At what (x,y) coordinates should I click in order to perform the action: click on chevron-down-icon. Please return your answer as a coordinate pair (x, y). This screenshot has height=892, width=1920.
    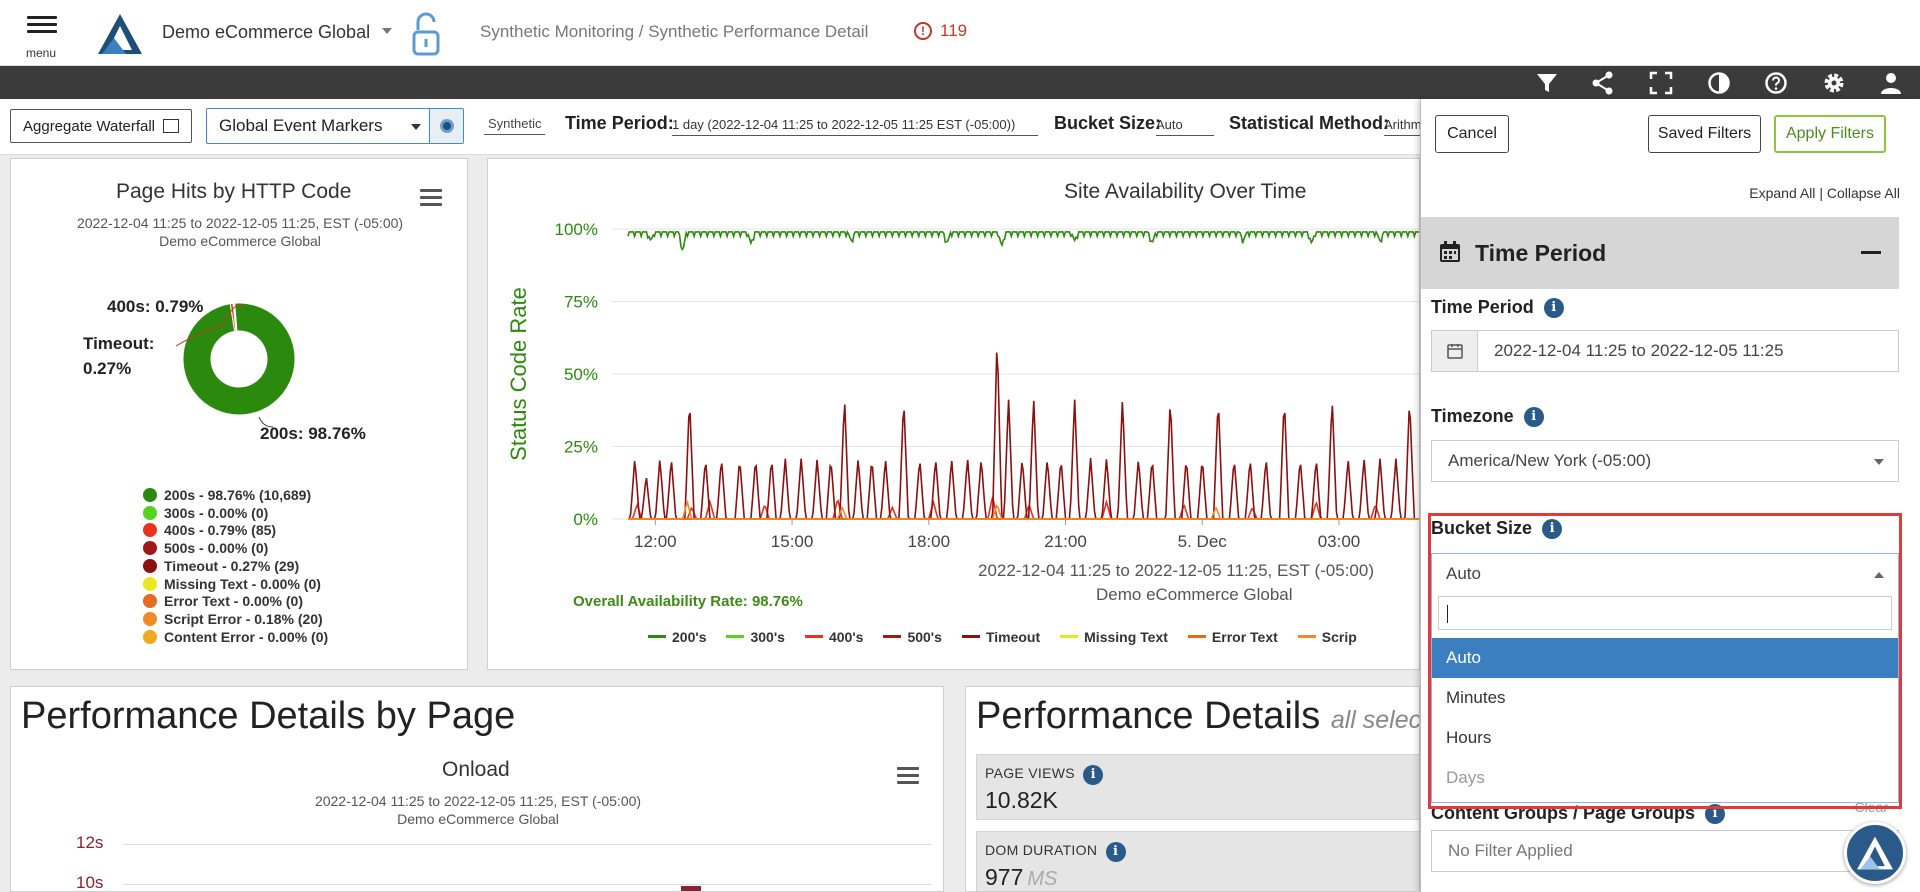
    Looking at the image, I should click on (1879, 462).